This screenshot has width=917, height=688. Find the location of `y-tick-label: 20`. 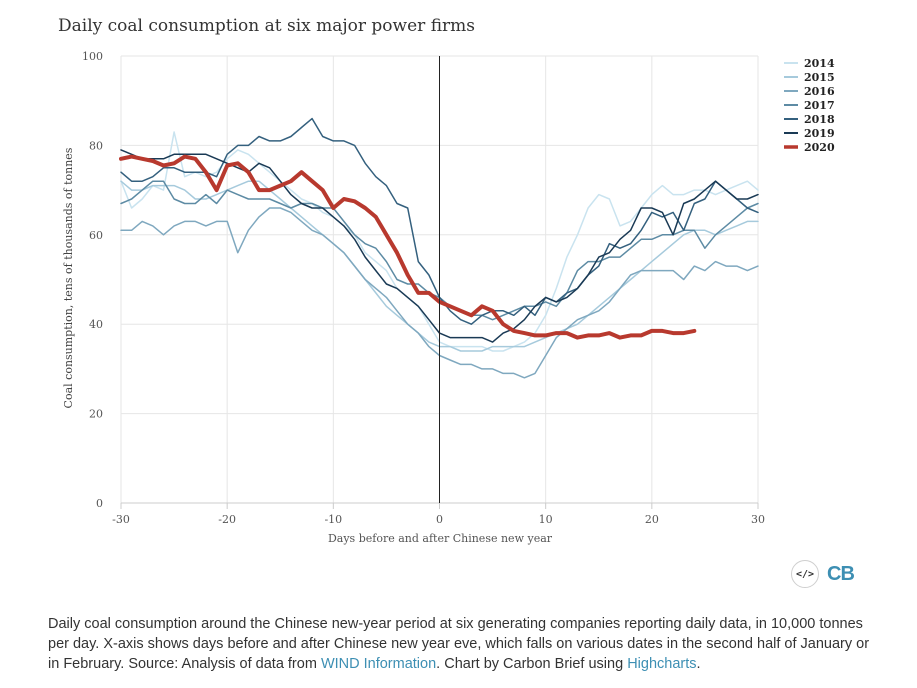

y-tick-label: 20 is located at coordinates (96, 414).